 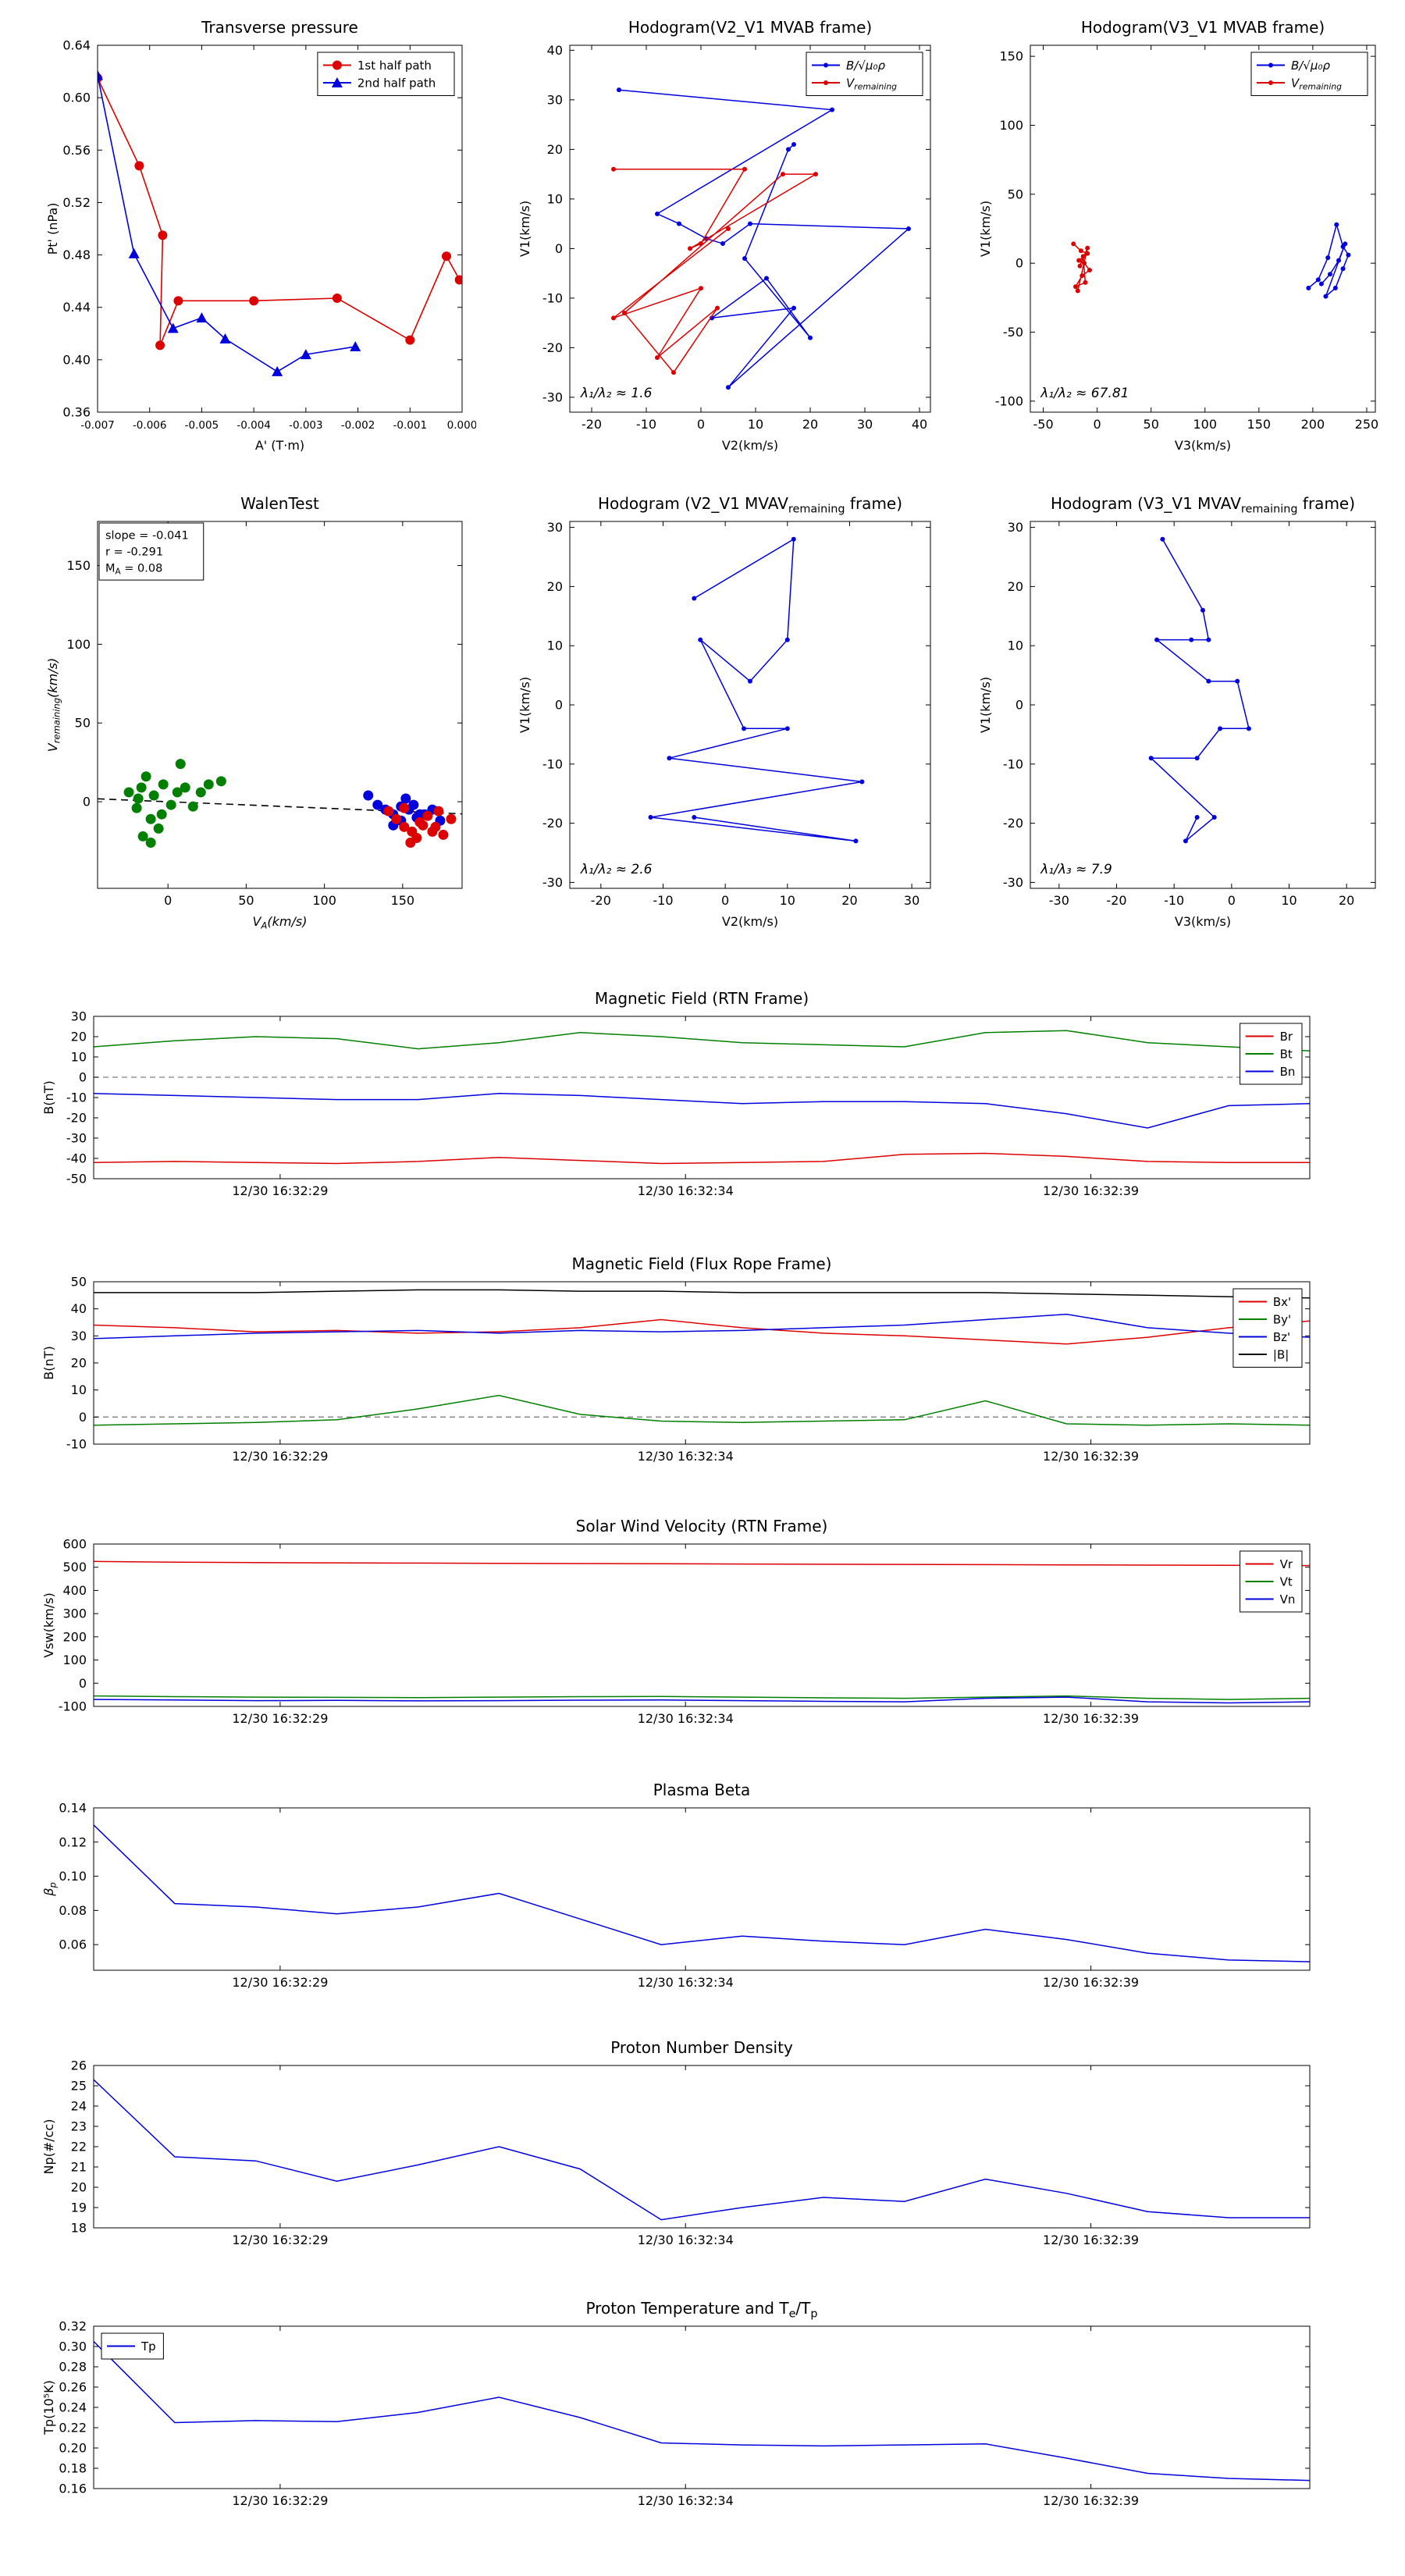 I want to click on svg-text: Tp, so click(x=148, y=2346).